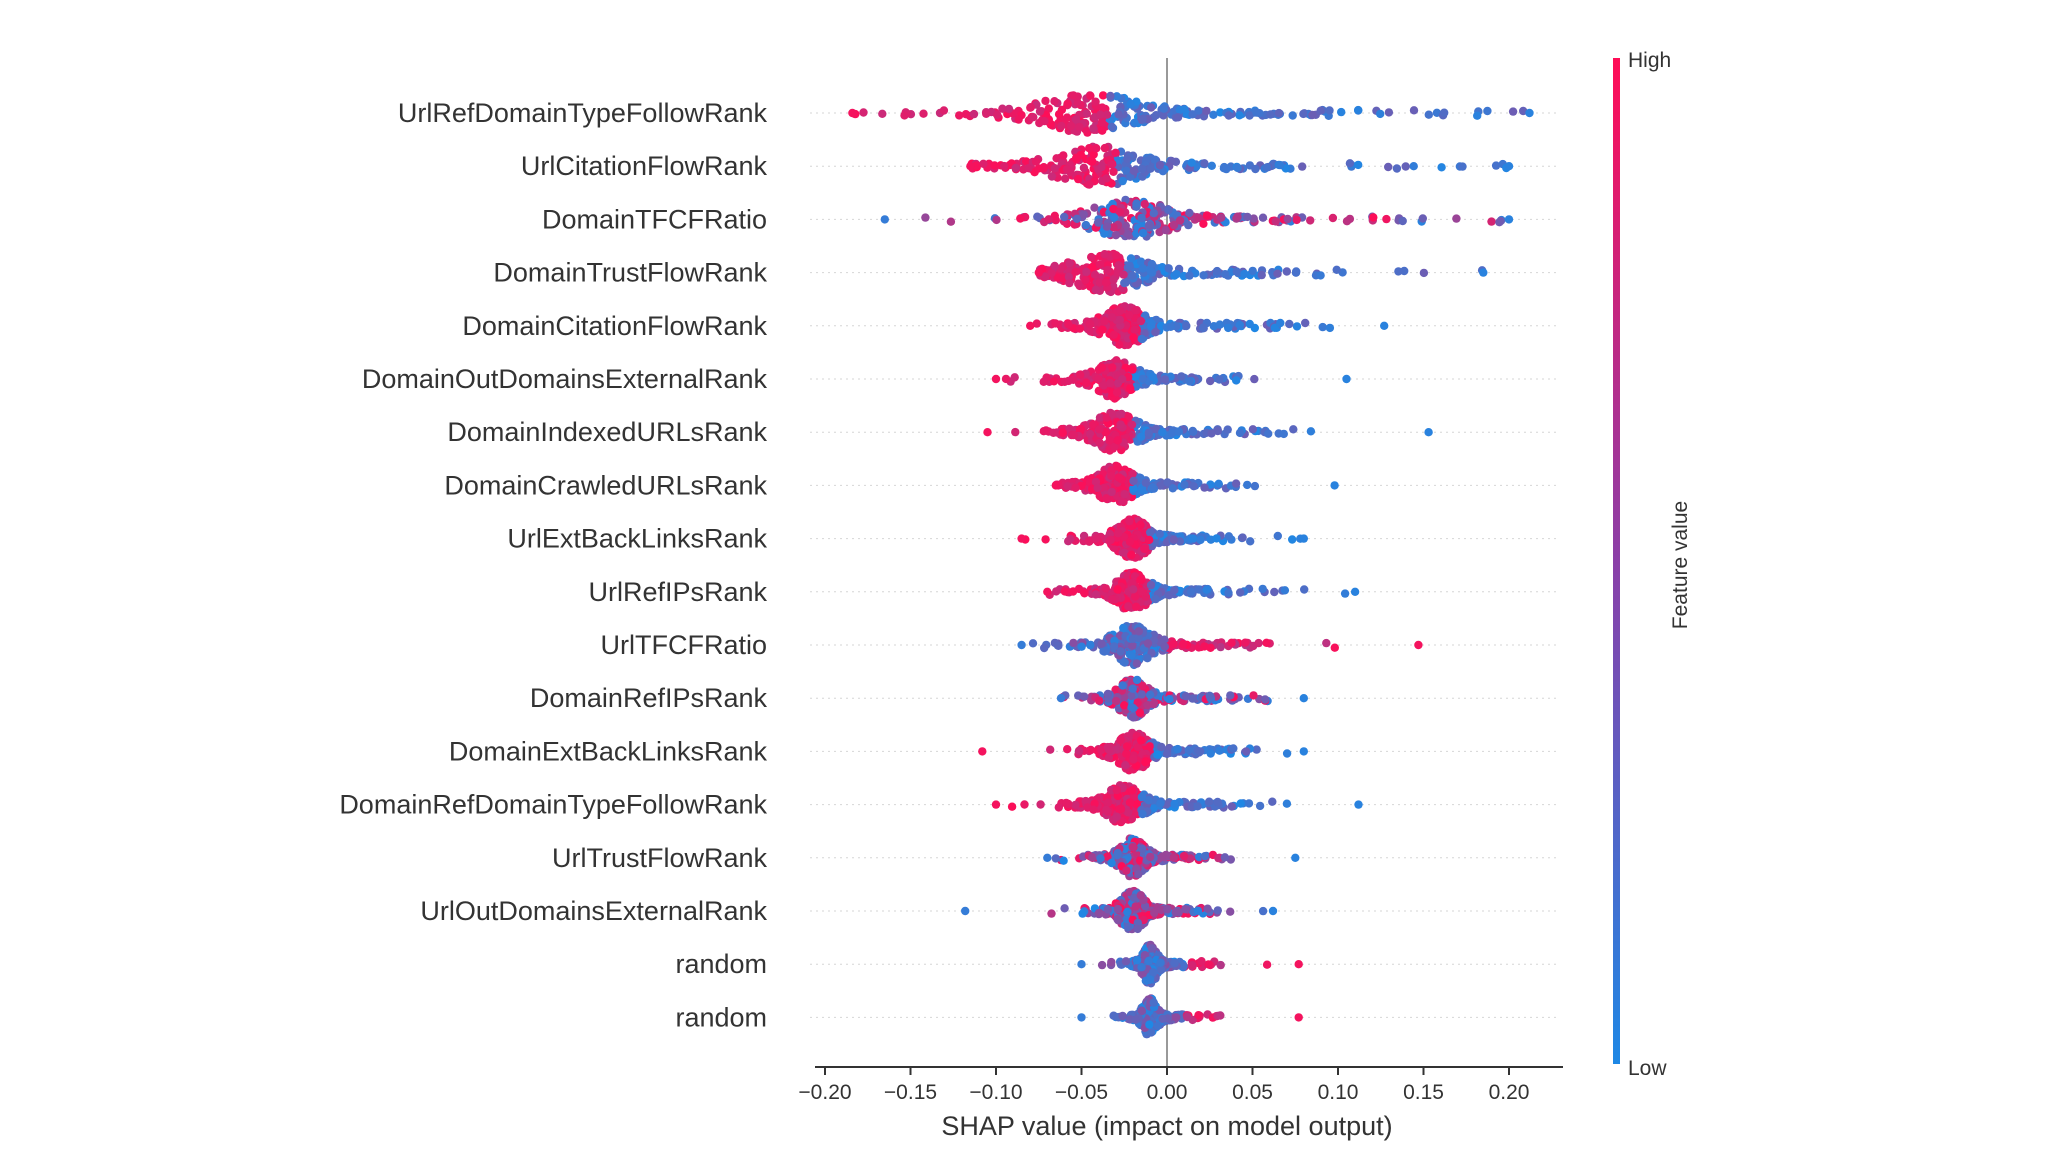  Describe the element at coordinates (654, 219) in the screenshot. I see `feature-label: DomainTFCFRatio` at that location.